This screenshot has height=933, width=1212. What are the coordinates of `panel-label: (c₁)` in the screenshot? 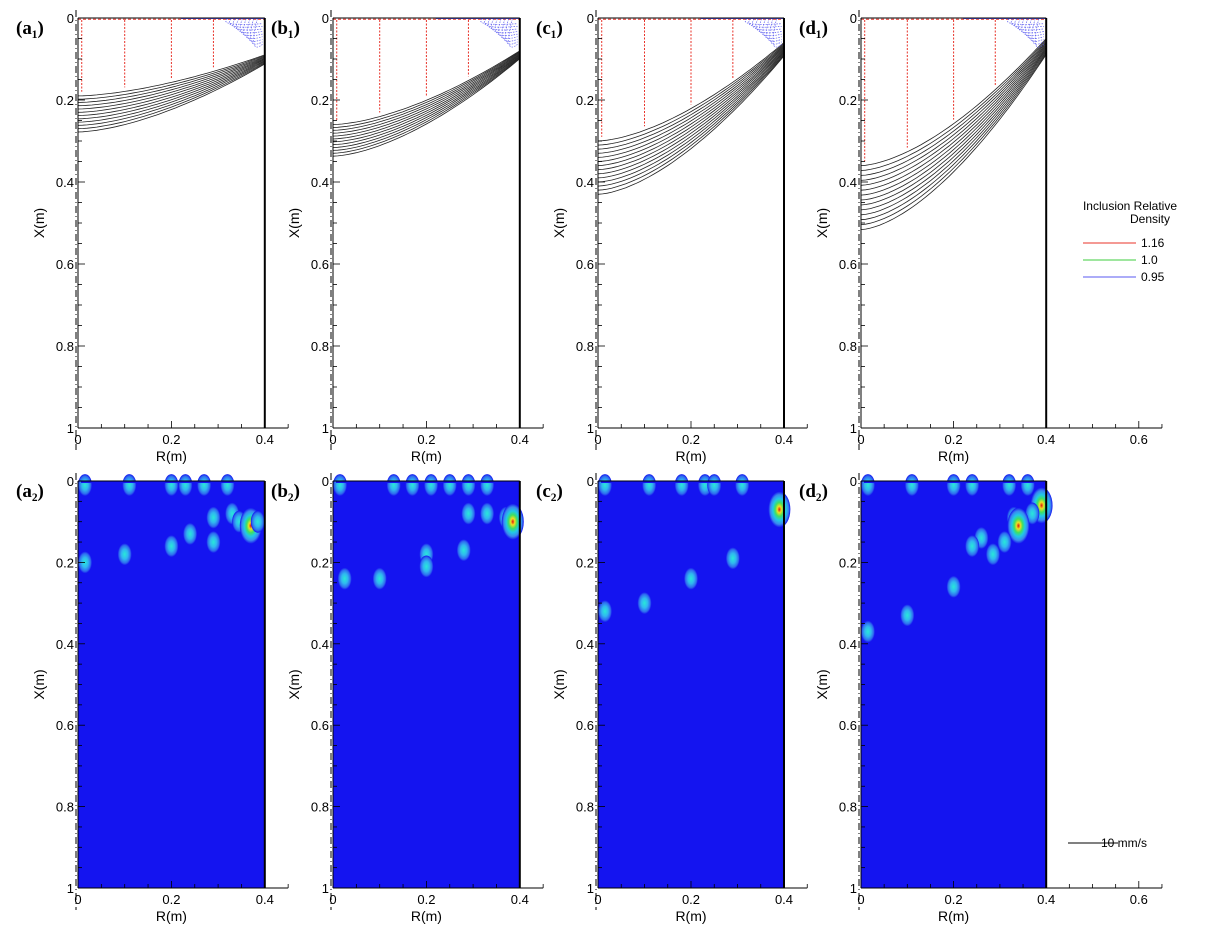 It's located at (549, 28).